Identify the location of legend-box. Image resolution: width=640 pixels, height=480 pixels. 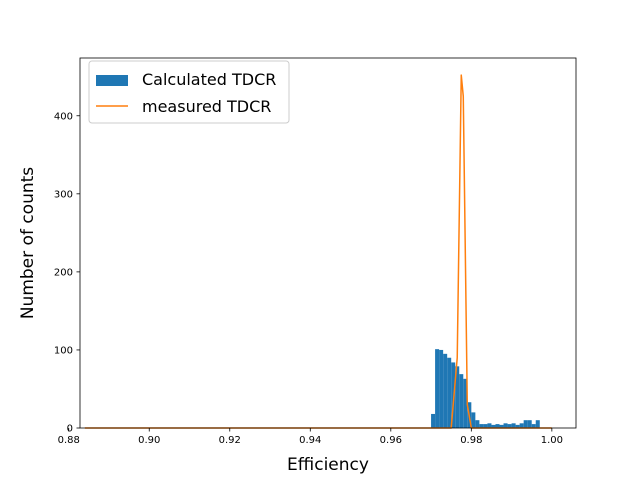
(189, 92).